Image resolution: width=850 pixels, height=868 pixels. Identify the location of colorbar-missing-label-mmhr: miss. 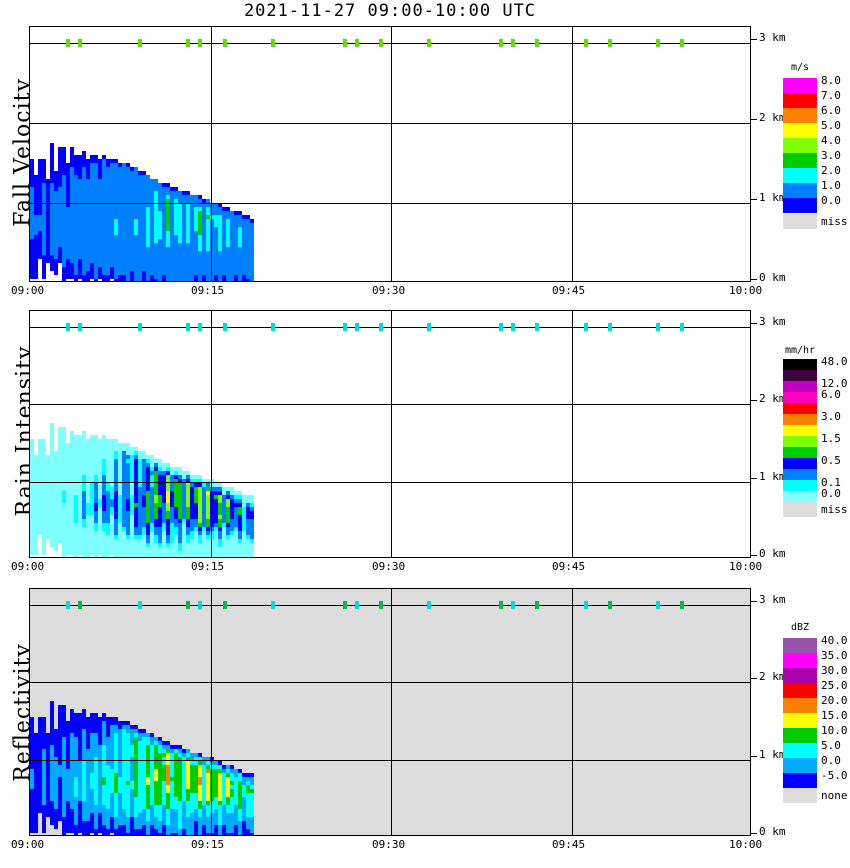
(834, 509).